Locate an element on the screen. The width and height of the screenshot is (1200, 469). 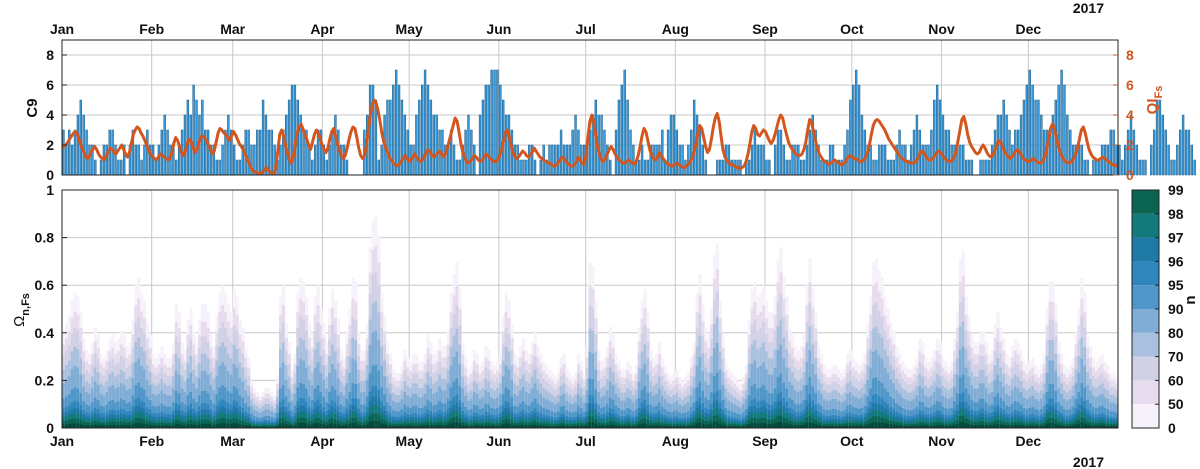
top-xtick-label: Apr is located at coordinates (322, 29).